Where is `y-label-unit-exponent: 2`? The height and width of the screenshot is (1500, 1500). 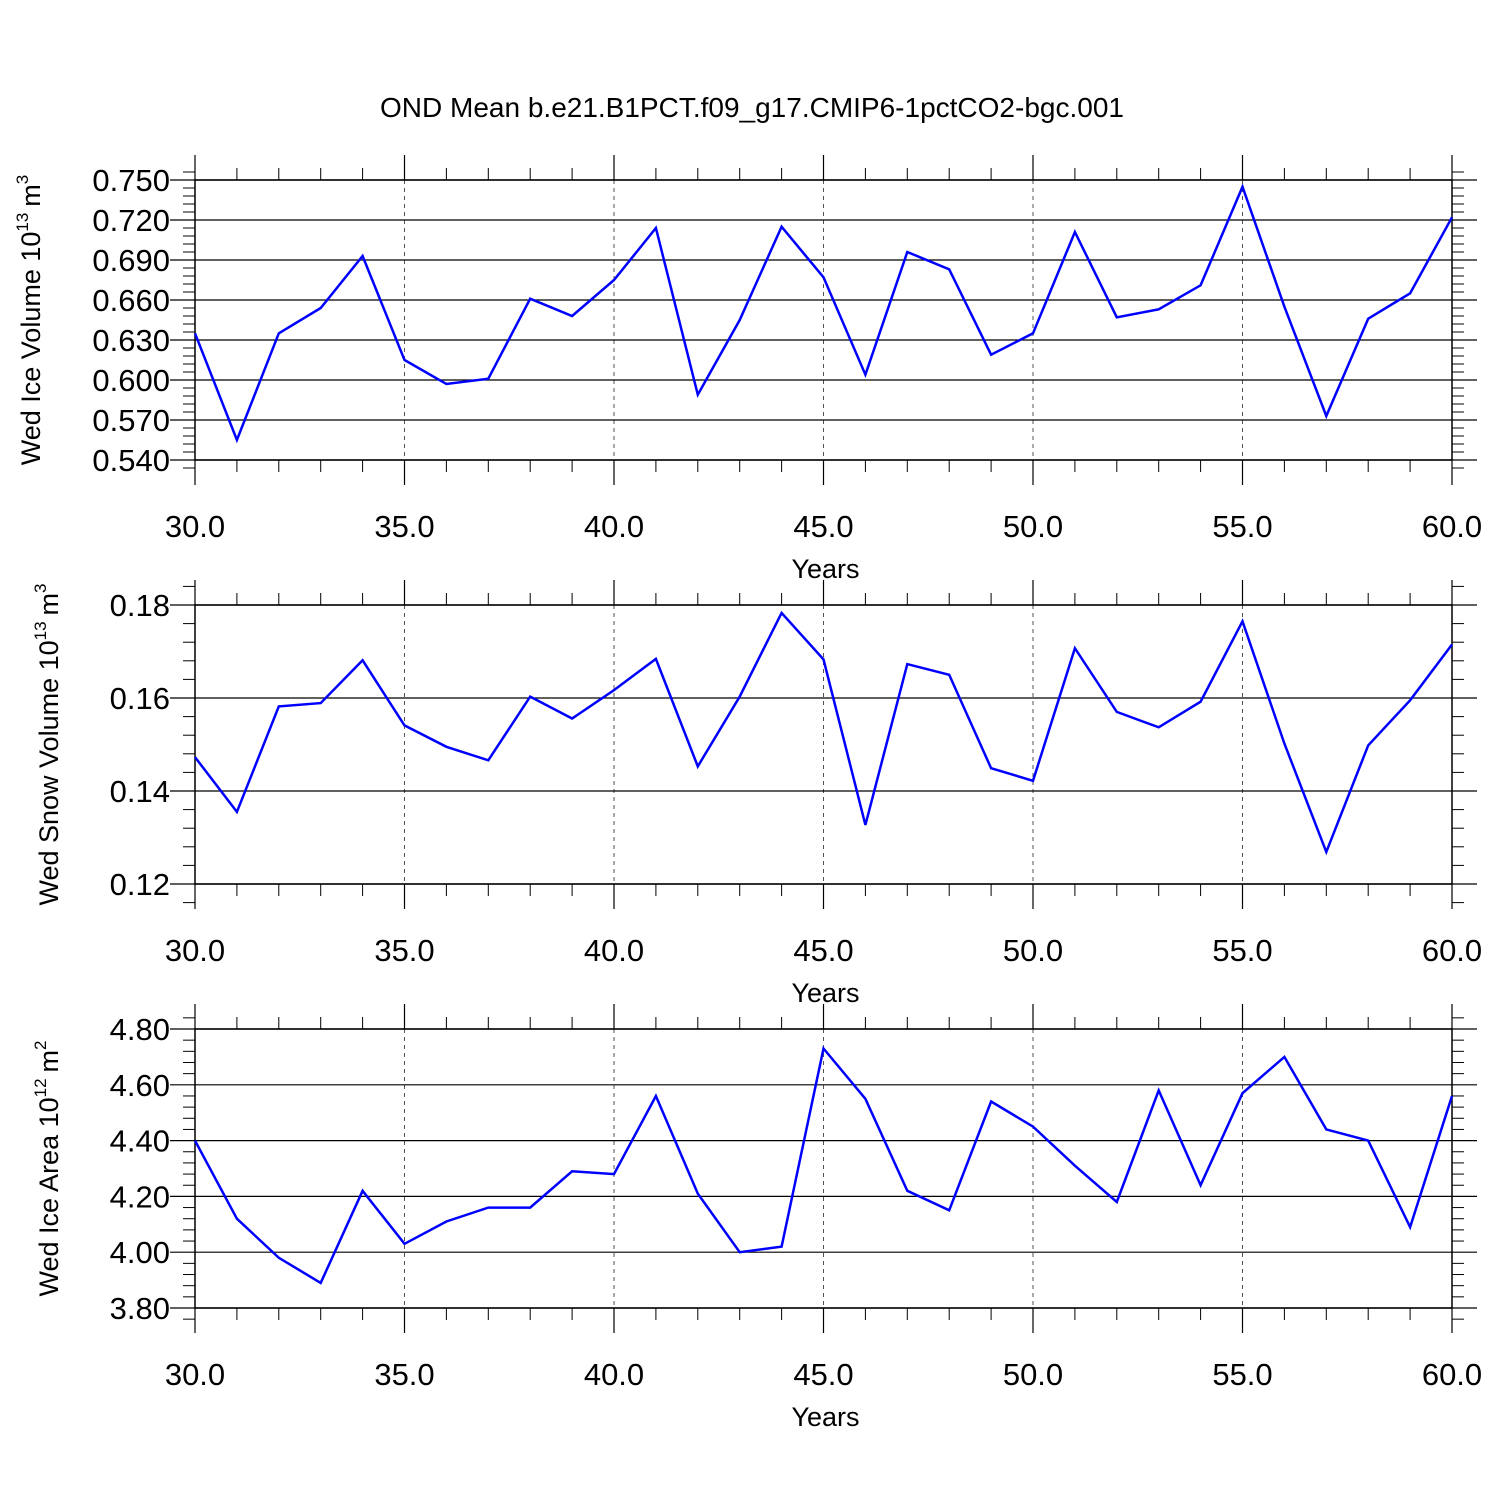 y-label-unit-exponent: 2 is located at coordinates (40, 1044).